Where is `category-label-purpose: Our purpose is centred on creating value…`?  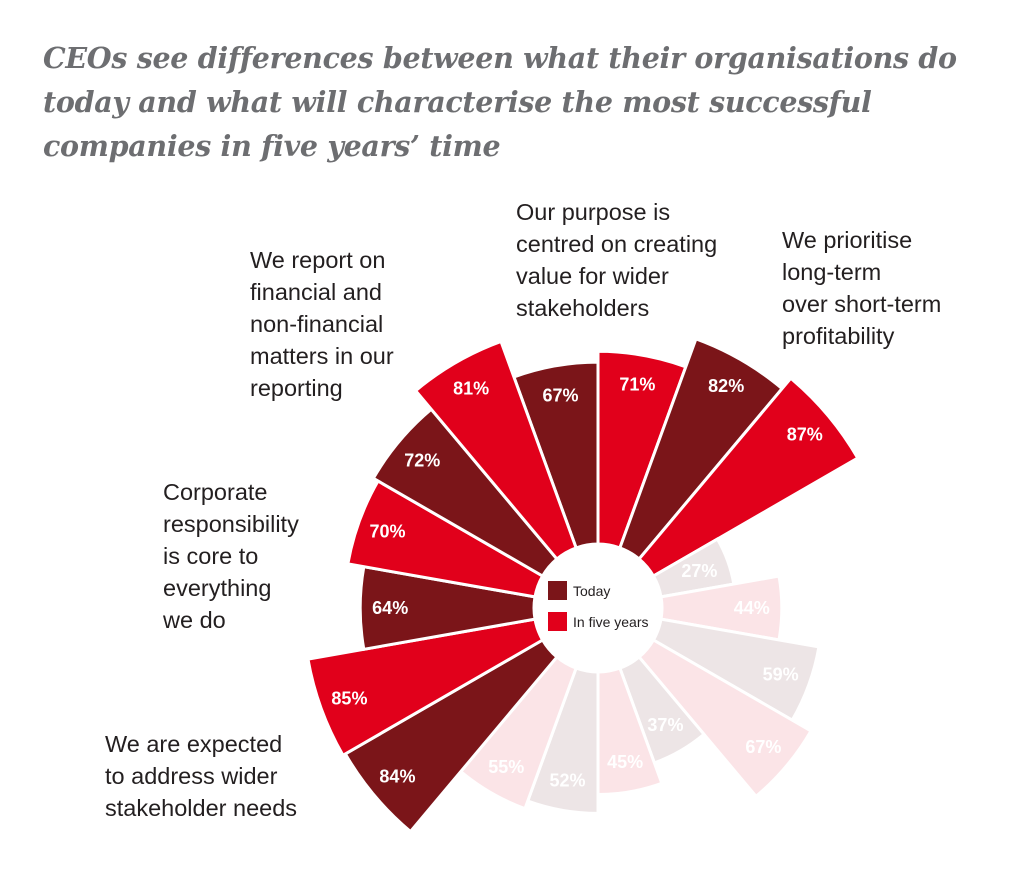 category-label-purpose: Our purpose is centred on creating value… is located at coordinates (617, 260).